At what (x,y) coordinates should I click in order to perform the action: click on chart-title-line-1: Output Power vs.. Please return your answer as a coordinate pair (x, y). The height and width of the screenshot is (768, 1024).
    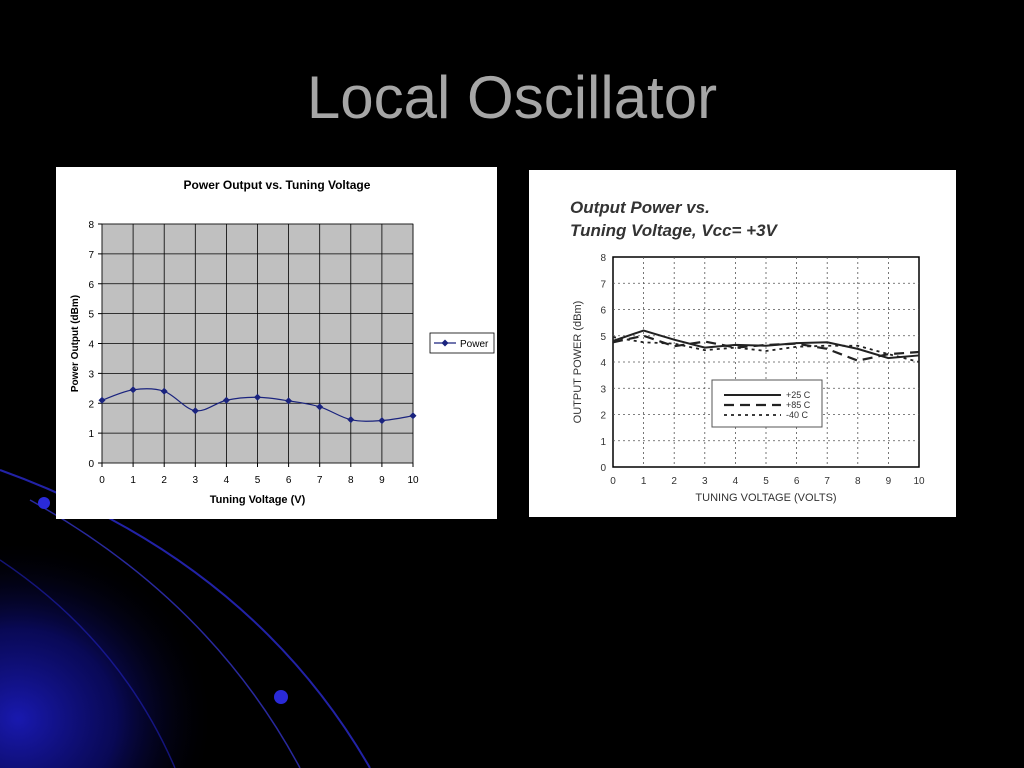
    Looking at the image, I should click on (640, 207).